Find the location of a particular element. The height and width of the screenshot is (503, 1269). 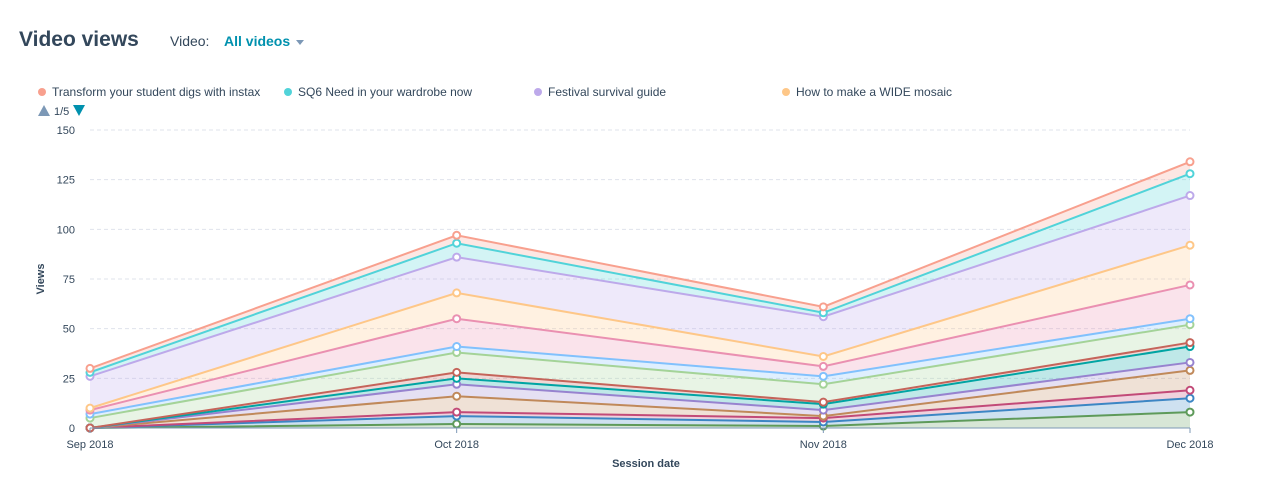

chart-title: Video views is located at coordinates (79, 39).